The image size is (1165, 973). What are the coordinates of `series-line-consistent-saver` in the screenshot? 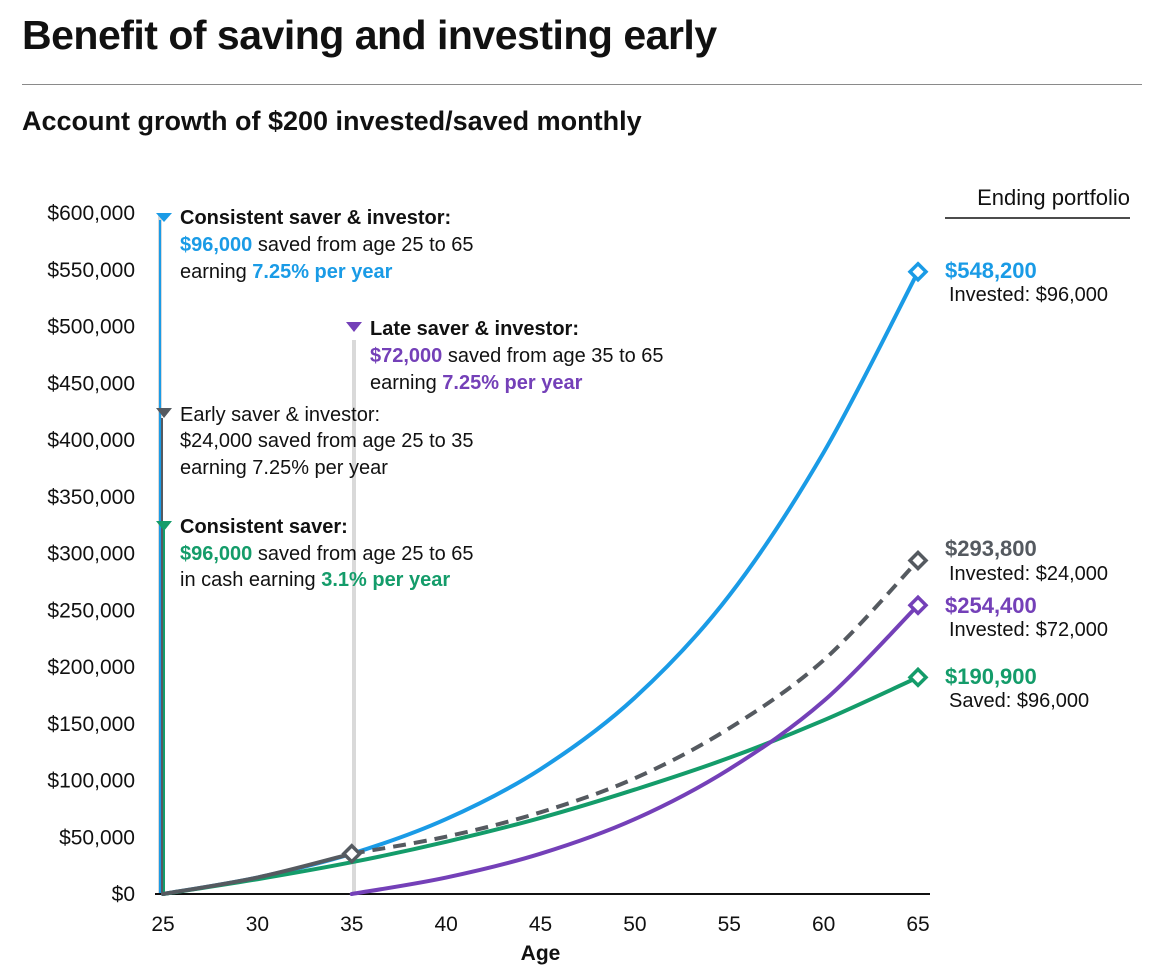 It's located at (540, 785).